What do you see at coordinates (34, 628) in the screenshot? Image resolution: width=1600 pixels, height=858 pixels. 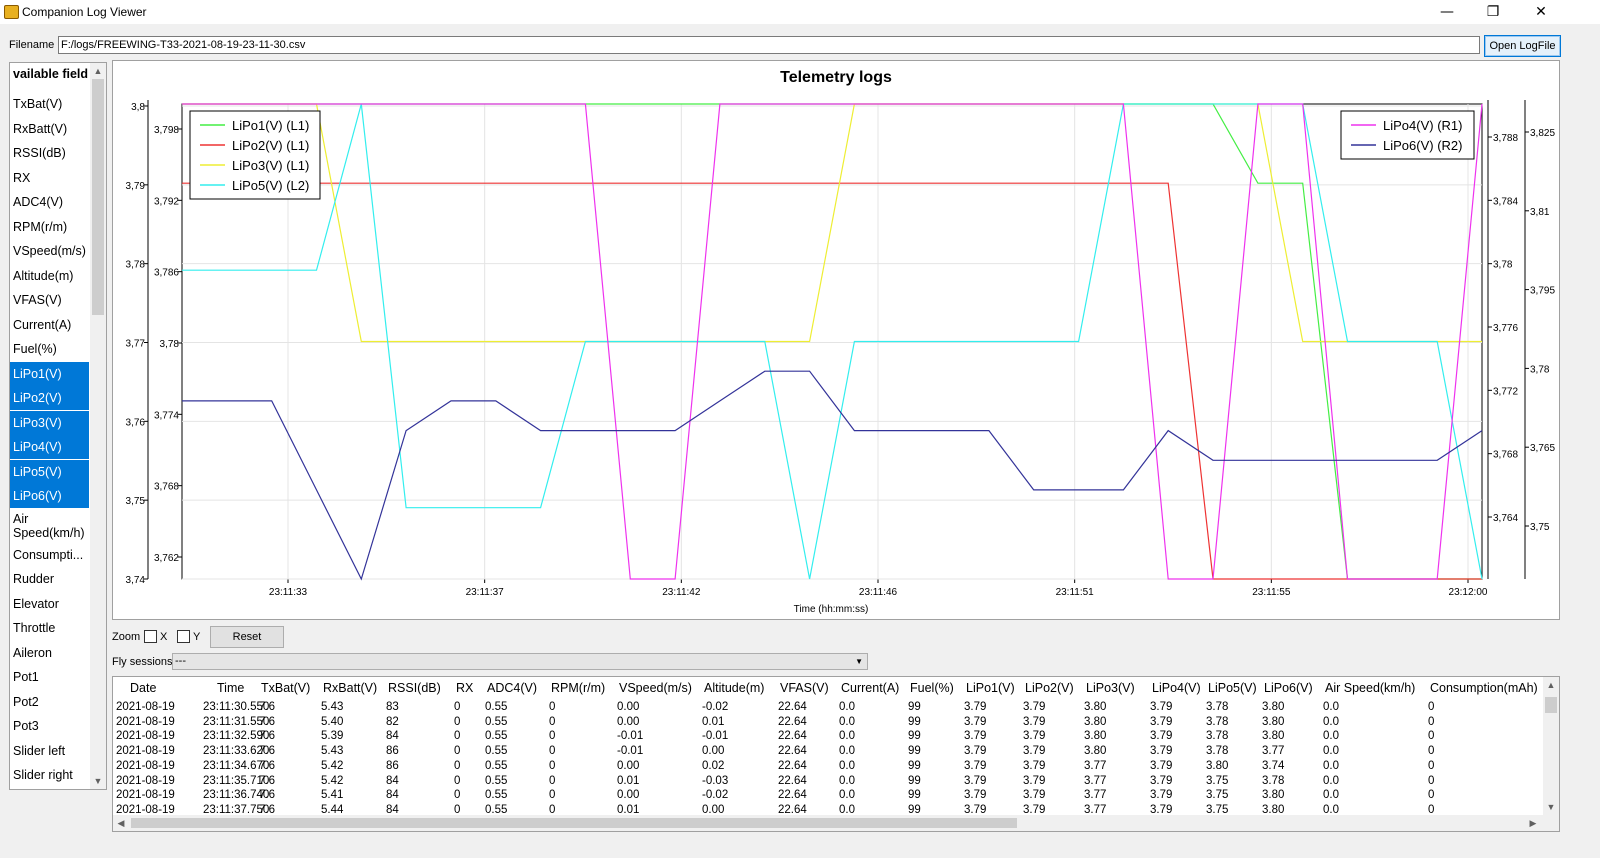 I see `field-item: Throttle` at bounding box center [34, 628].